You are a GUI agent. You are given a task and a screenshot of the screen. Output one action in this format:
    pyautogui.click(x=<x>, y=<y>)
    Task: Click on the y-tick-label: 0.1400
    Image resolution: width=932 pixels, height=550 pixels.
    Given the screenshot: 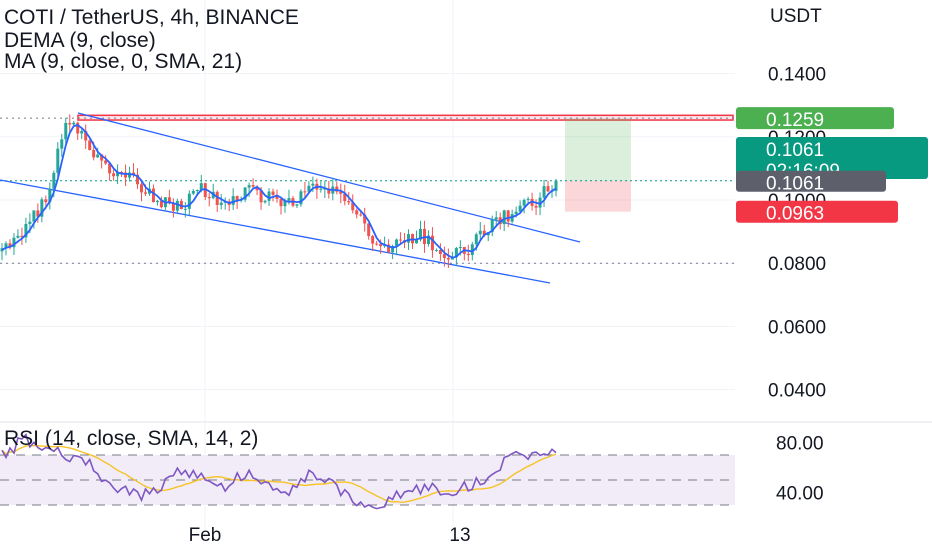 What is the action you would take?
    pyautogui.click(x=797, y=75)
    